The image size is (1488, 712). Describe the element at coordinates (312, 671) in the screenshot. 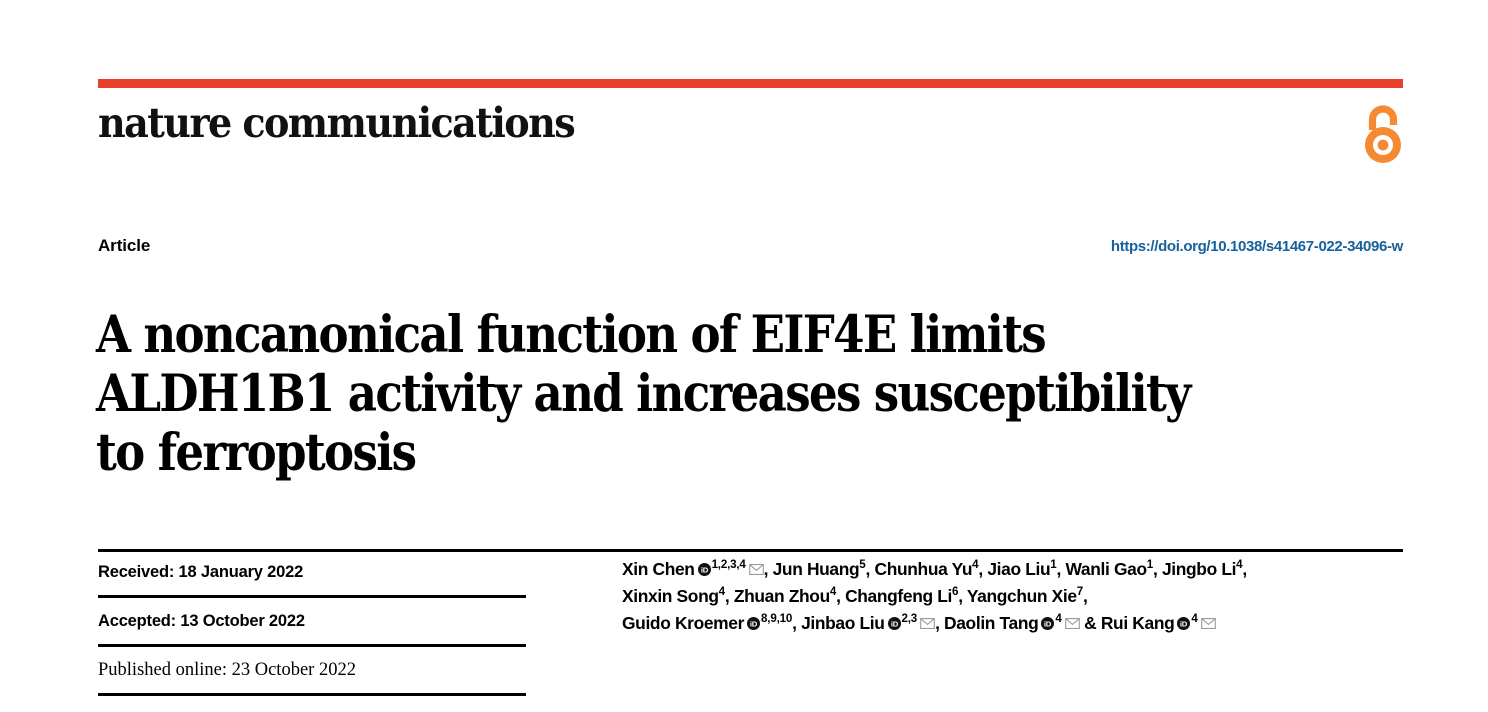

I see `published-date: Published online: 23 October 2022` at that location.